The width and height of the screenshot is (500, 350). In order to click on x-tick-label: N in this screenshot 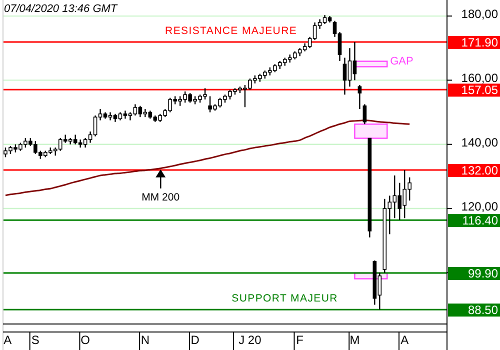, I will do `click(145, 340)`.